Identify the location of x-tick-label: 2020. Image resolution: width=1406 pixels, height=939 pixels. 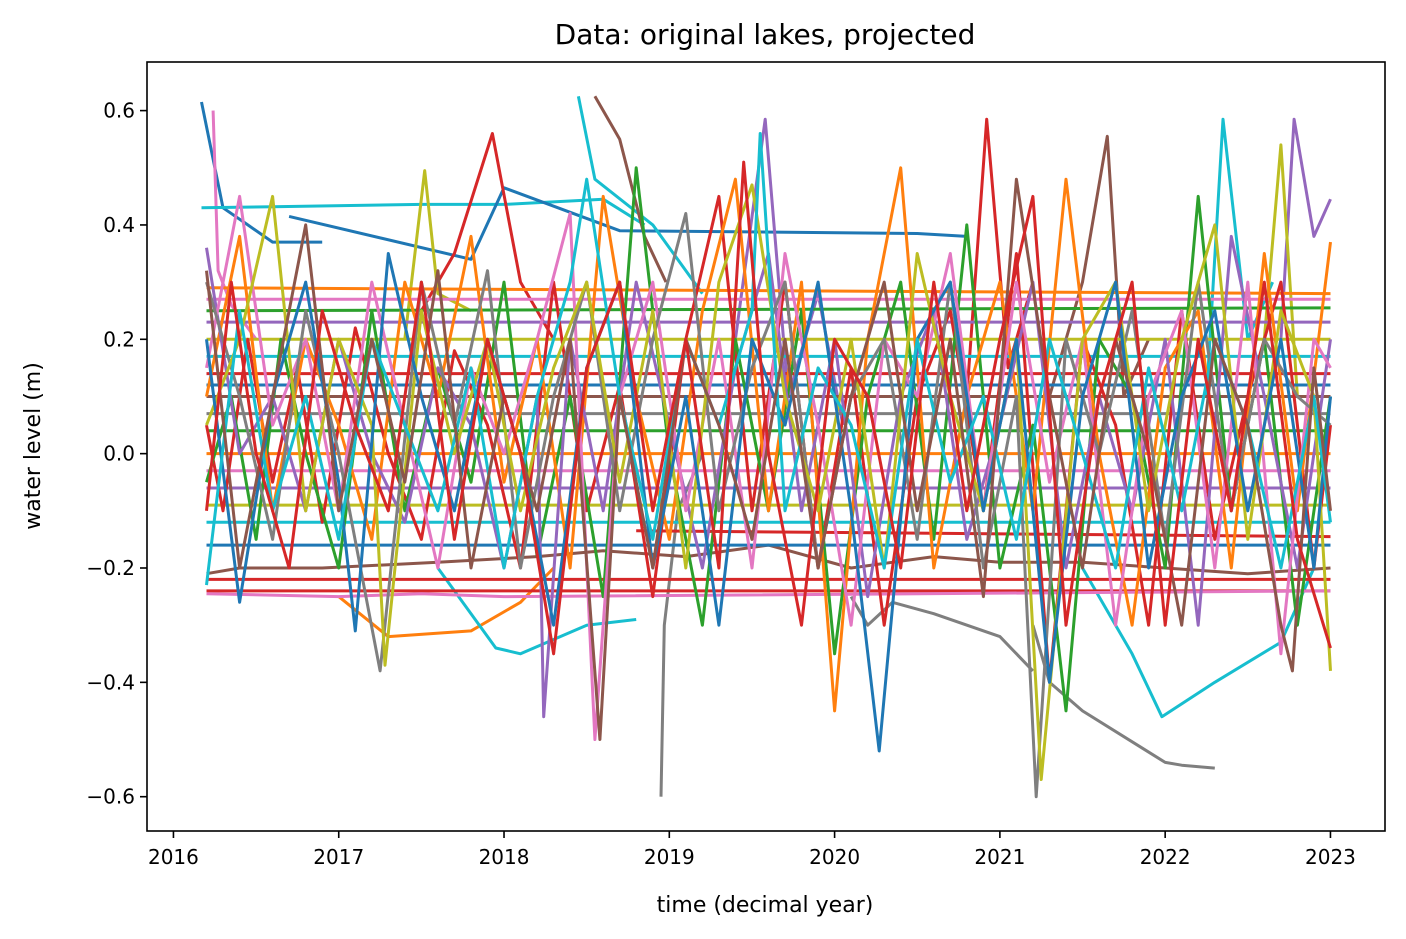
(834, 857).